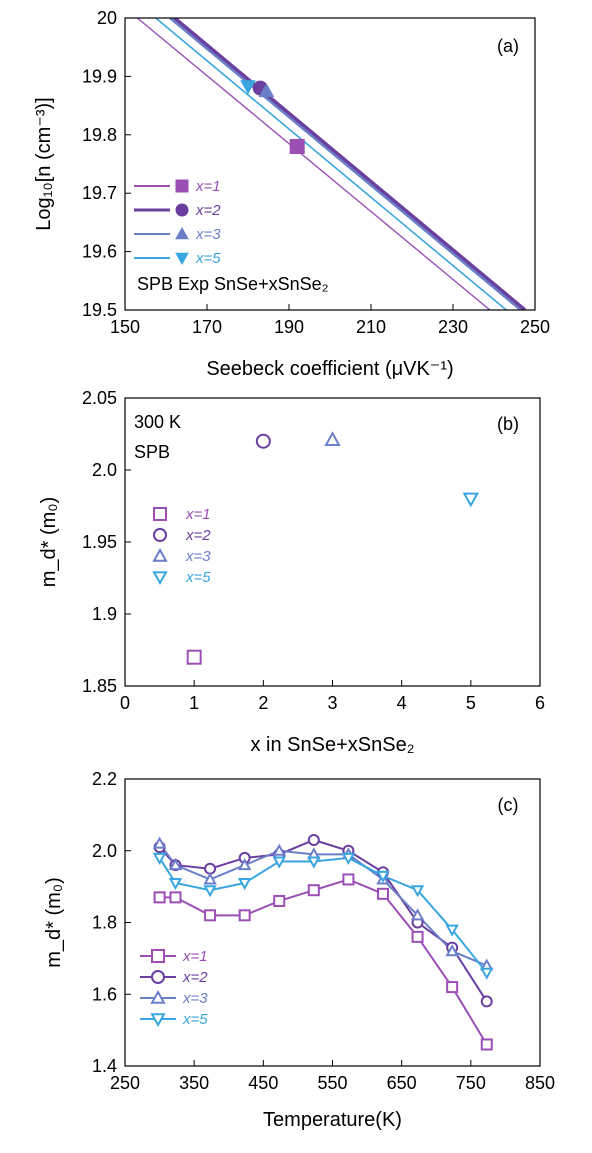  I want to click on x-tick-label: 5, so click(471, 703).